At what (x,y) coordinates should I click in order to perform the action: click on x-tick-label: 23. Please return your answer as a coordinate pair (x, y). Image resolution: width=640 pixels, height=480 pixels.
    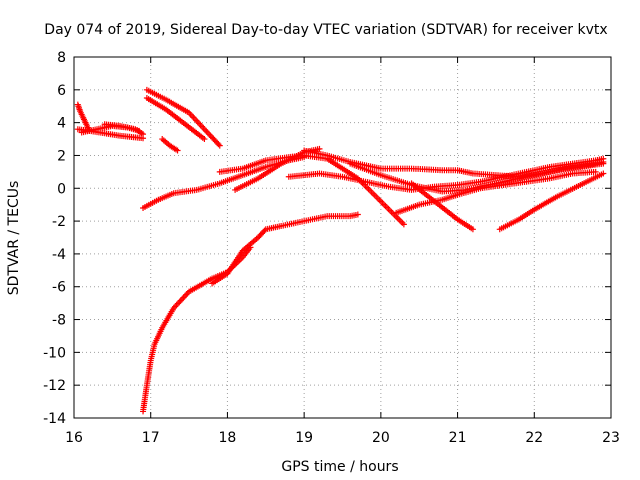
    Looking at the image, I should click on (611, 438).